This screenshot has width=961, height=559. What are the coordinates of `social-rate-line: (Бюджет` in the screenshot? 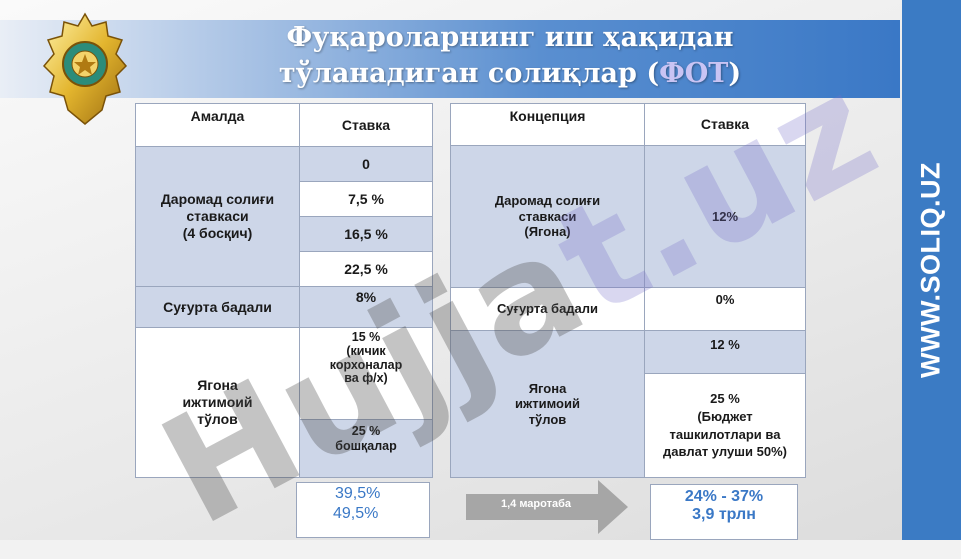 It's located at (725, 416).